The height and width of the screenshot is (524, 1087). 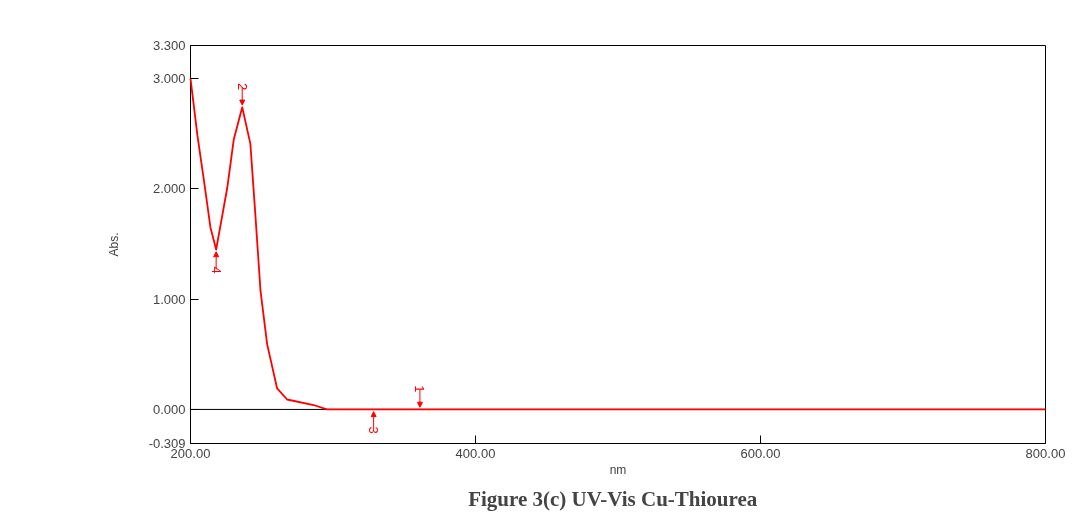 I want to click on annotation: 3, so click(x=374, y=430).